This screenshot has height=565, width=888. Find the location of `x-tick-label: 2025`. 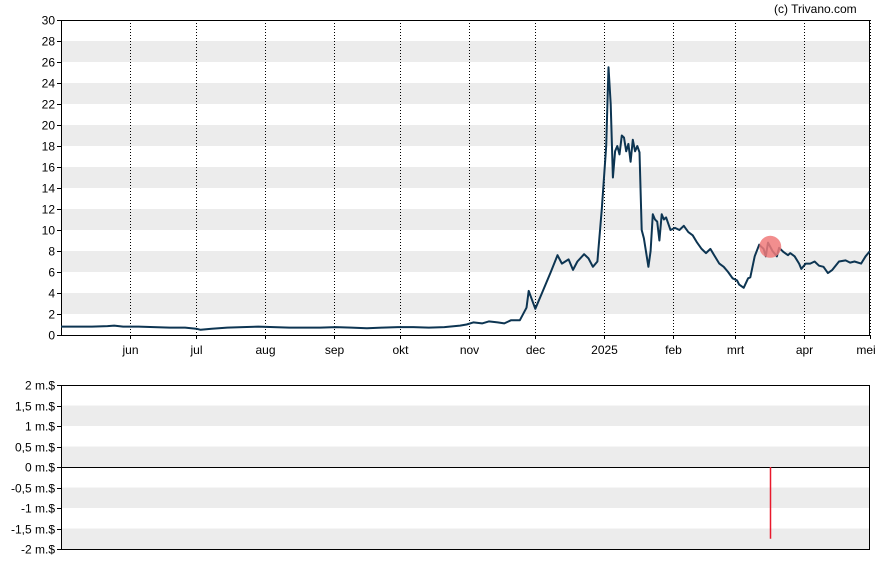

x-tick-label: 2025 is located at coordinates (604, 350).